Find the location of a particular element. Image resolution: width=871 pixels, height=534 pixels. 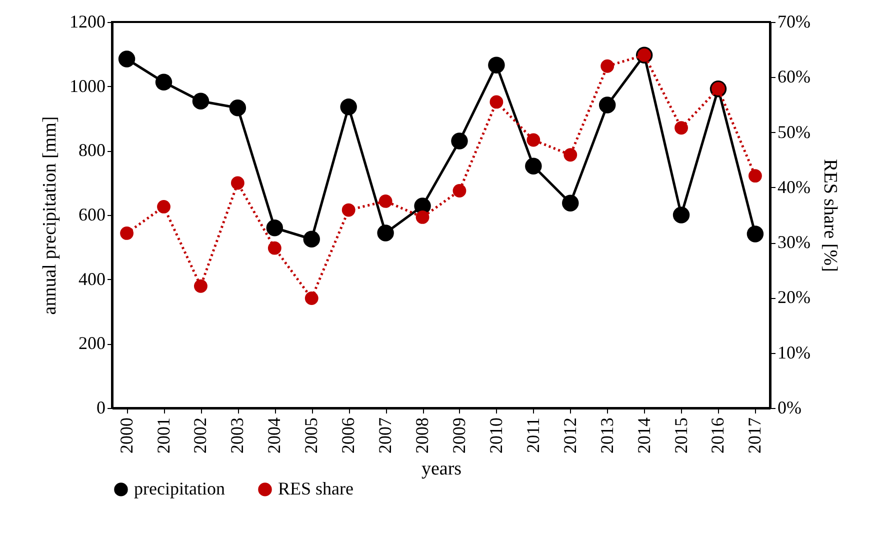

y-tick-label: 600 is located at coordinates (92, 214).